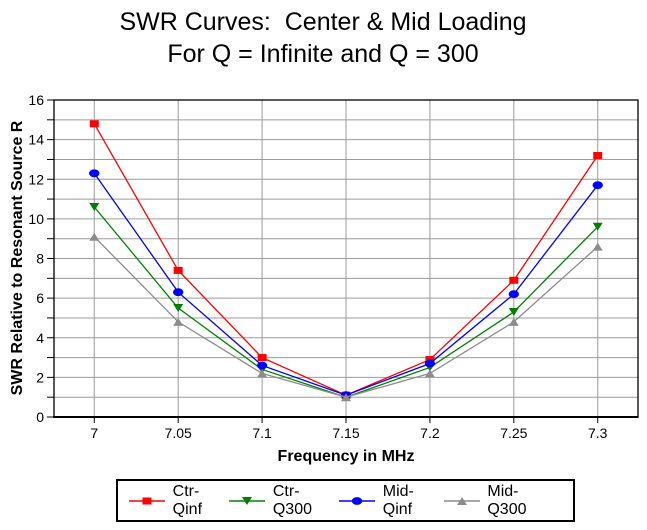 The width and height of the screenshot is (647, 530). What do you see at coordinates (36, 219) in the screenshot?
I see `y-tick-label: 10` at bounding box center [36, 219].